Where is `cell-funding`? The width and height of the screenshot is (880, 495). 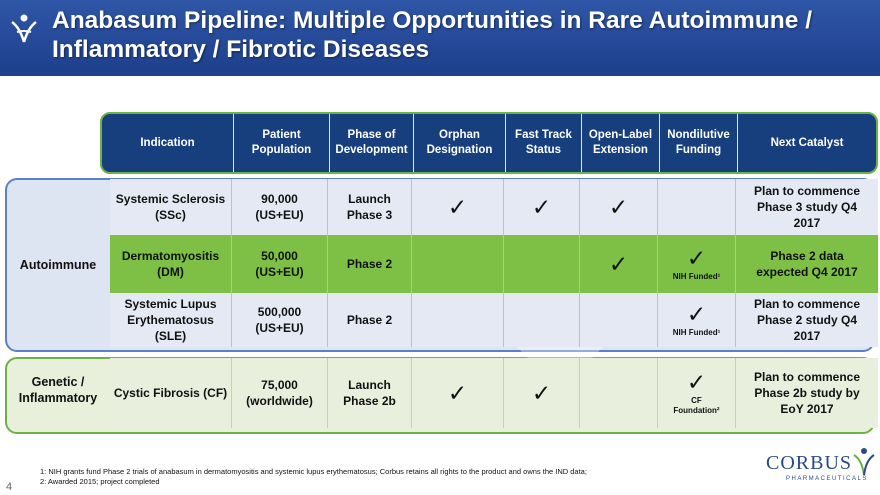 cell-funding is located at coordinates (697, 207).